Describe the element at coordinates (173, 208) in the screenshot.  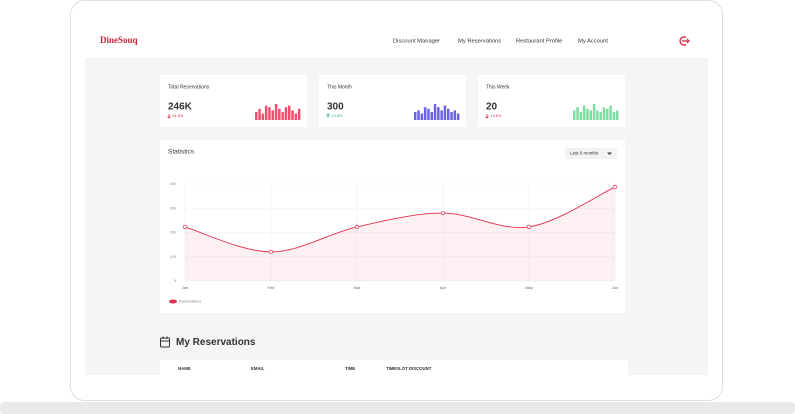
I see `y-tick-label: 300` at that location.